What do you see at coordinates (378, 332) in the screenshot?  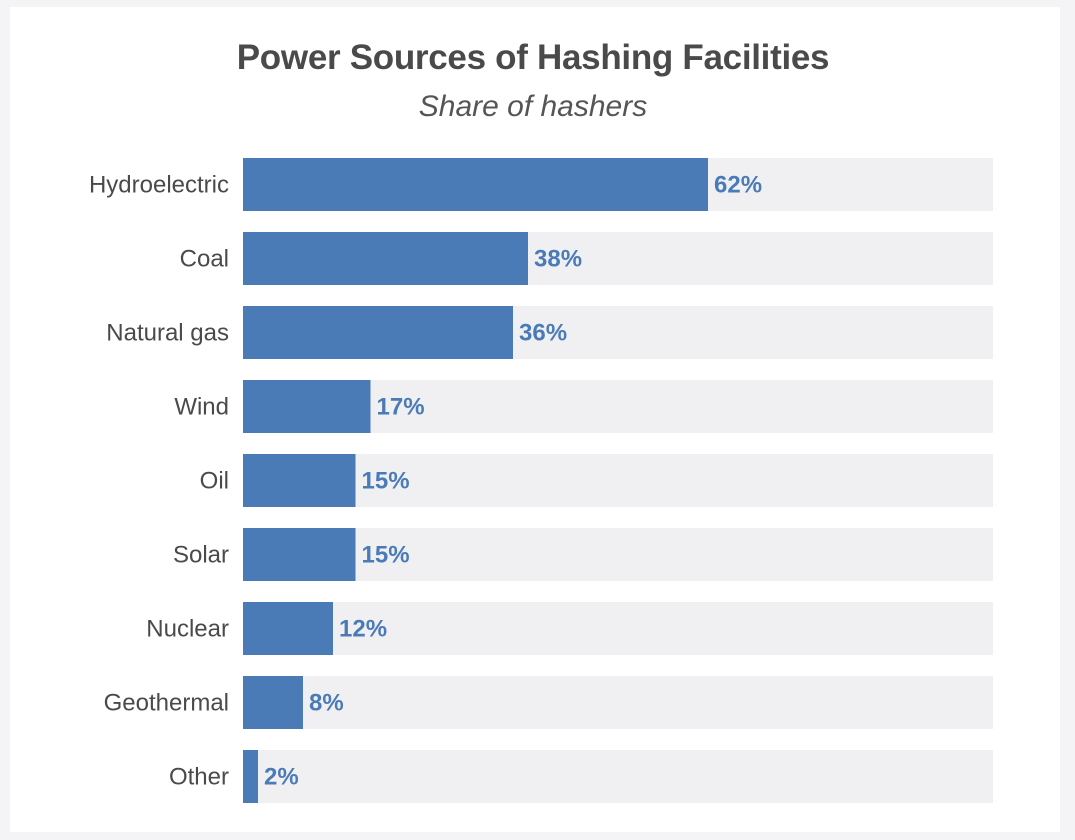 I see `bar-natural-gas` at bounding box center [378, 332].